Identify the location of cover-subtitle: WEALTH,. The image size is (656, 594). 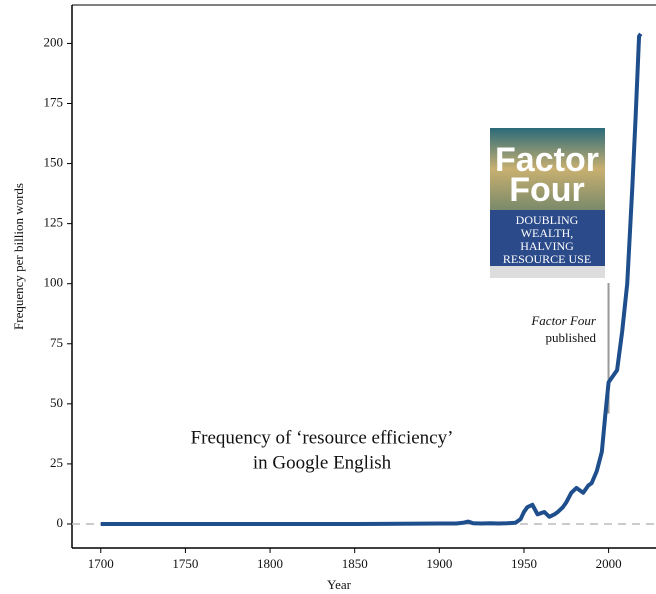
(547, 233).